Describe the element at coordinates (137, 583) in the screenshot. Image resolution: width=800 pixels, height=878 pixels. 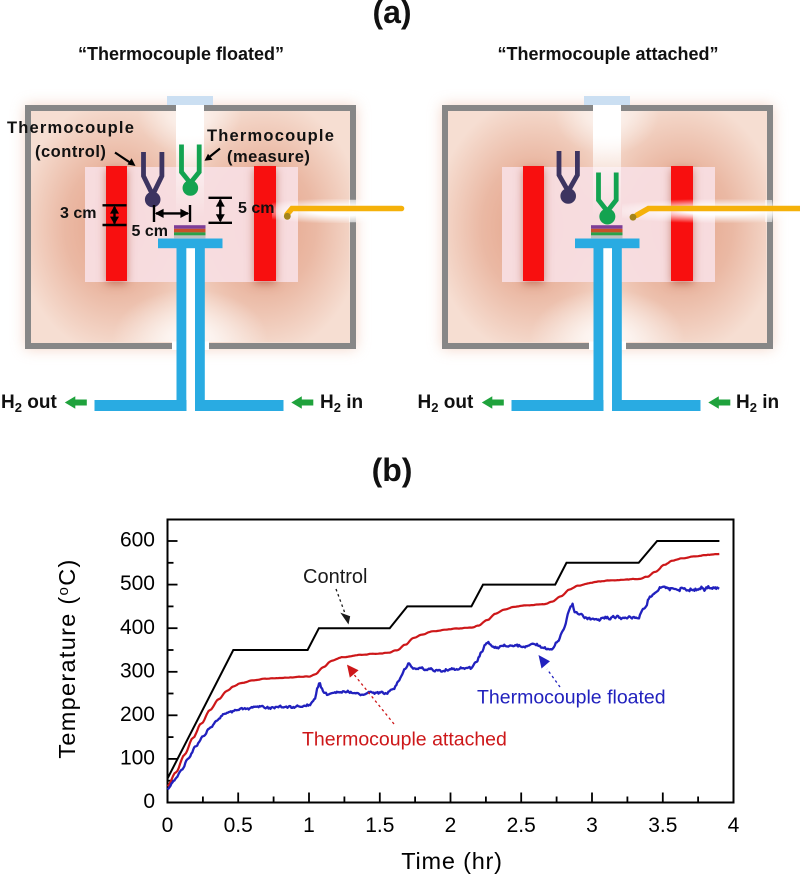
I see `svg-text: 500` at that location.